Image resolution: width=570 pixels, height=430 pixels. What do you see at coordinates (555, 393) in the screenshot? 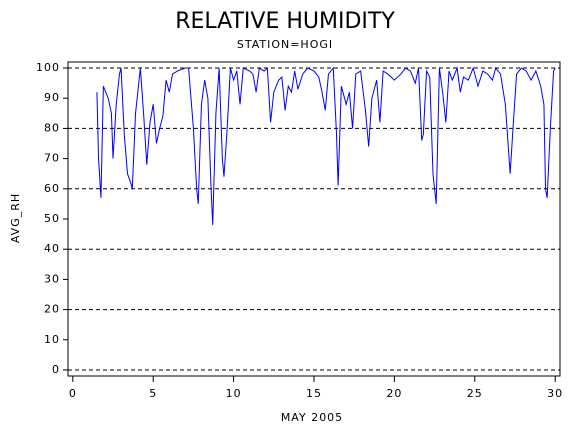
I see `x-tick-label: 30` at bounding box center [555, 393].